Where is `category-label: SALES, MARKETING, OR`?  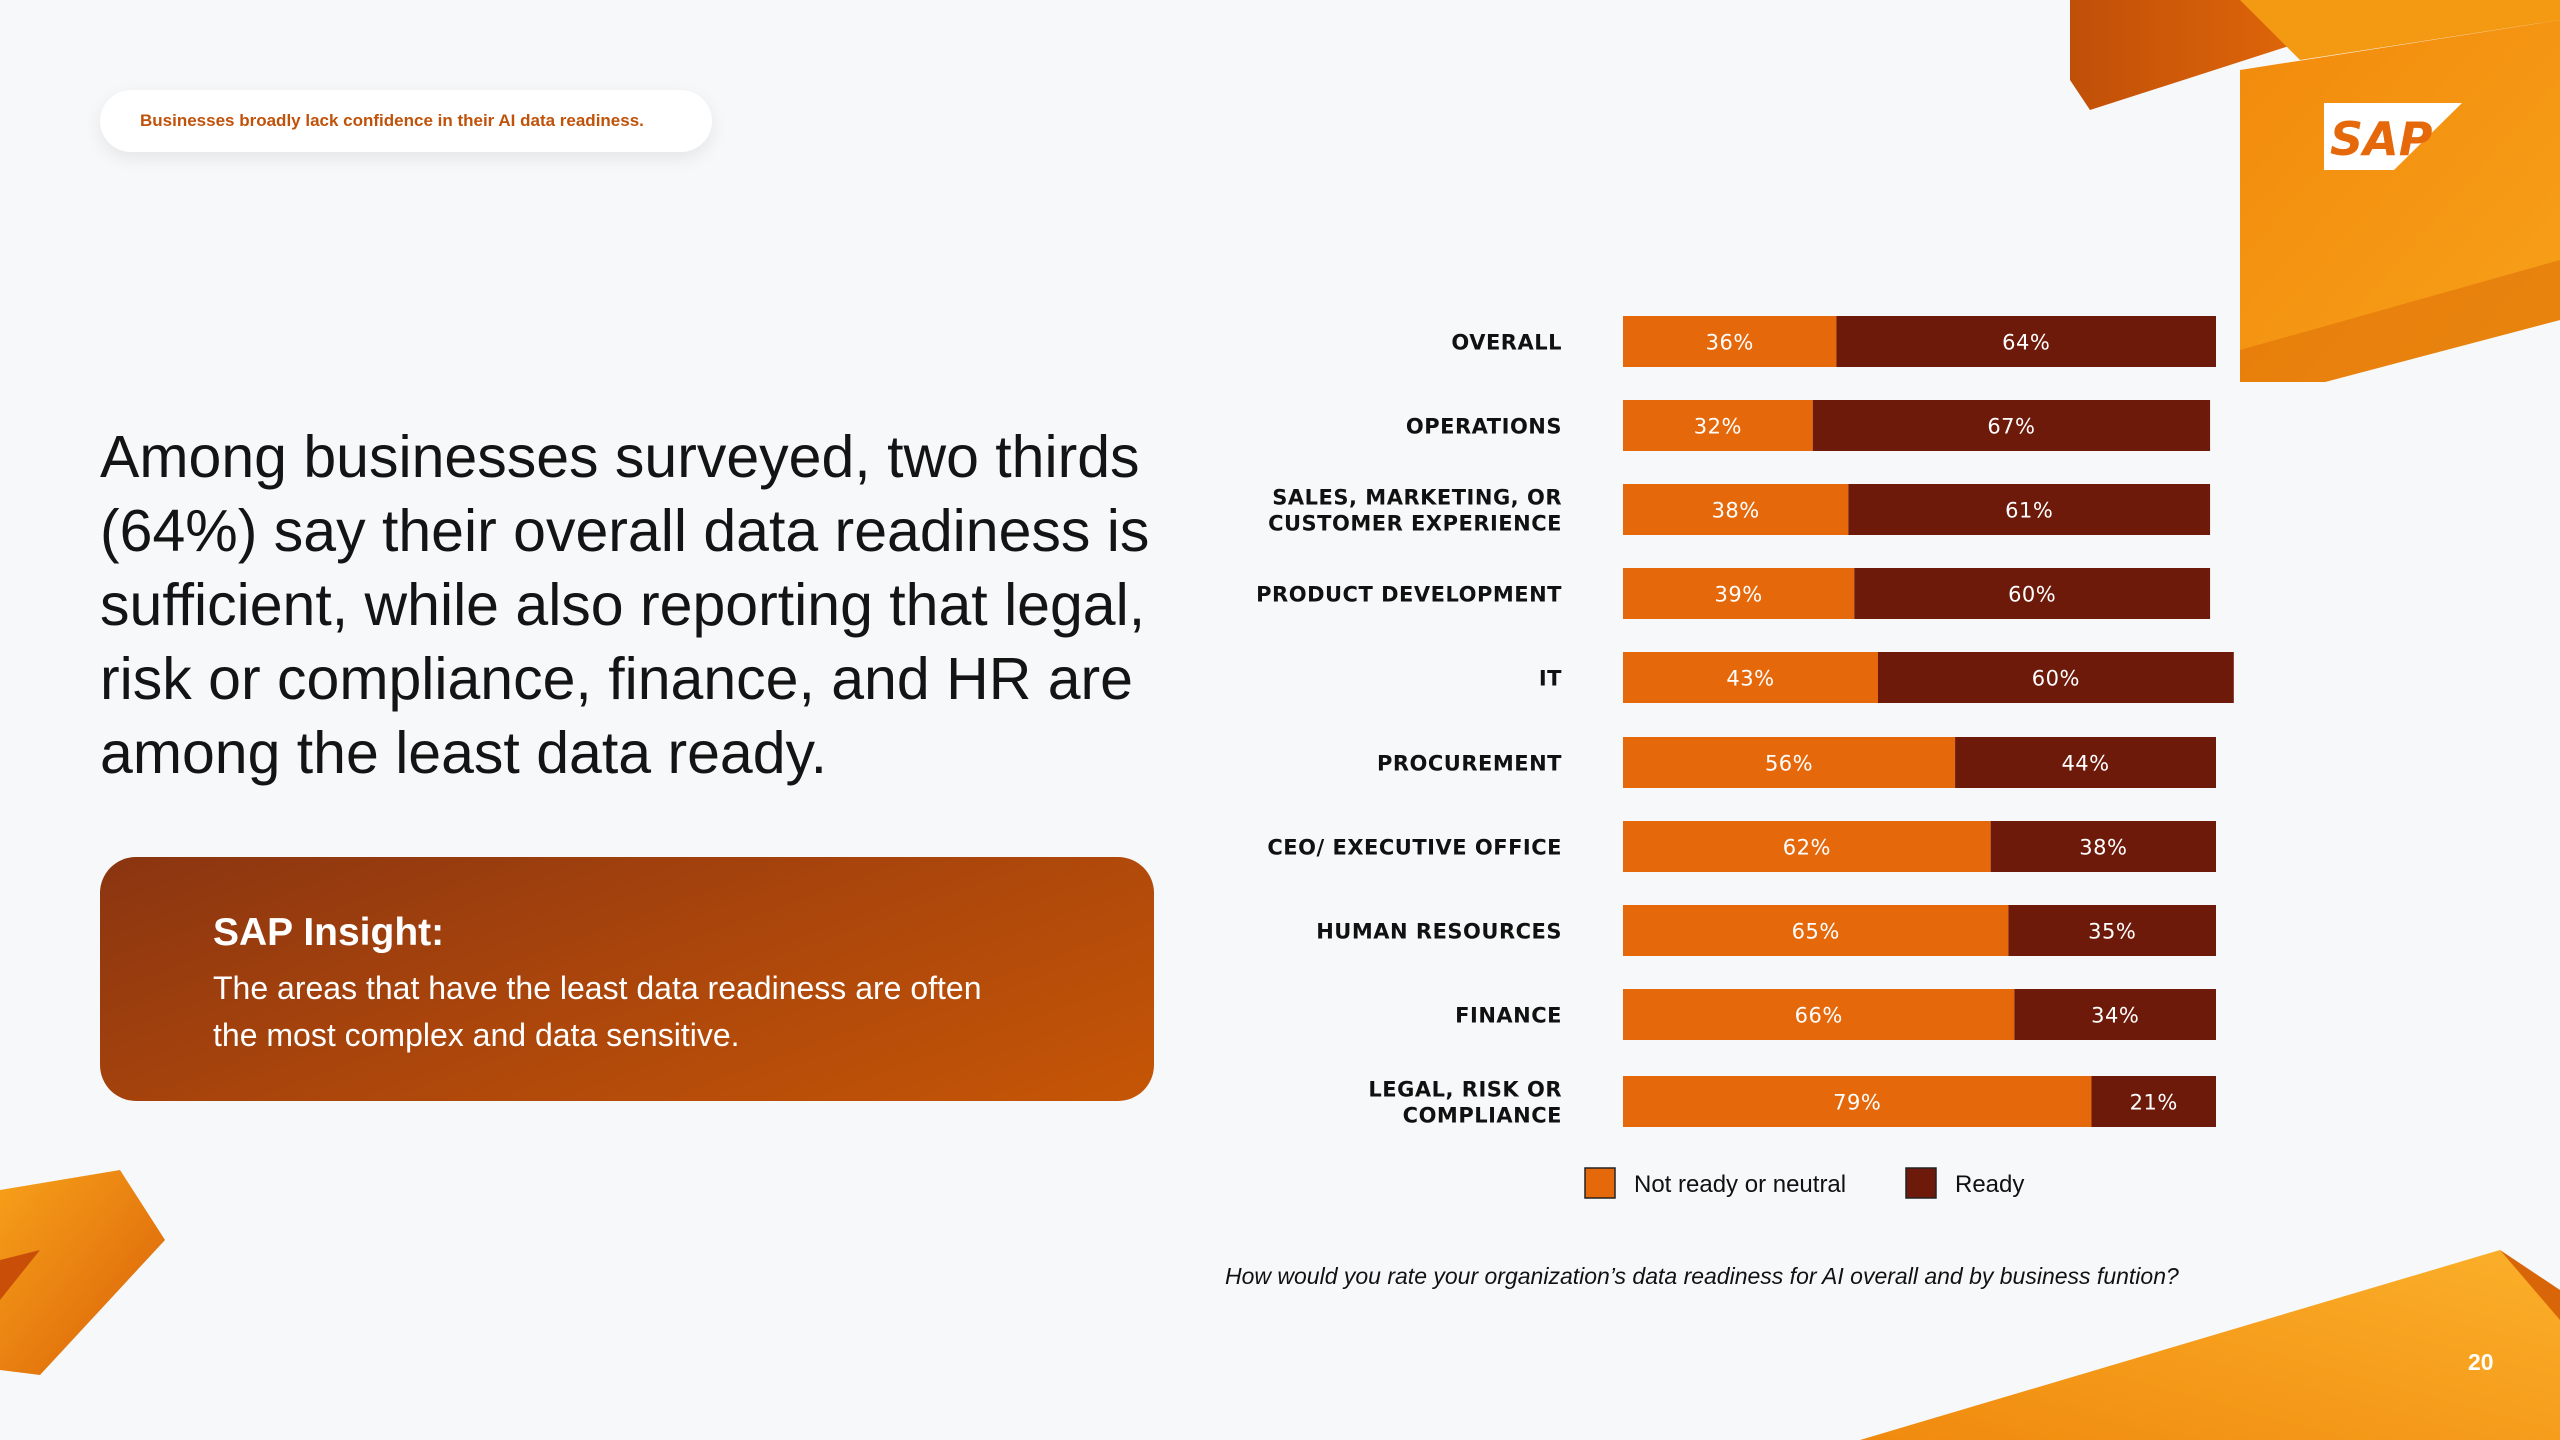
category-label: SALES, MARKETING, OR is located at coordinates (1417, 498).